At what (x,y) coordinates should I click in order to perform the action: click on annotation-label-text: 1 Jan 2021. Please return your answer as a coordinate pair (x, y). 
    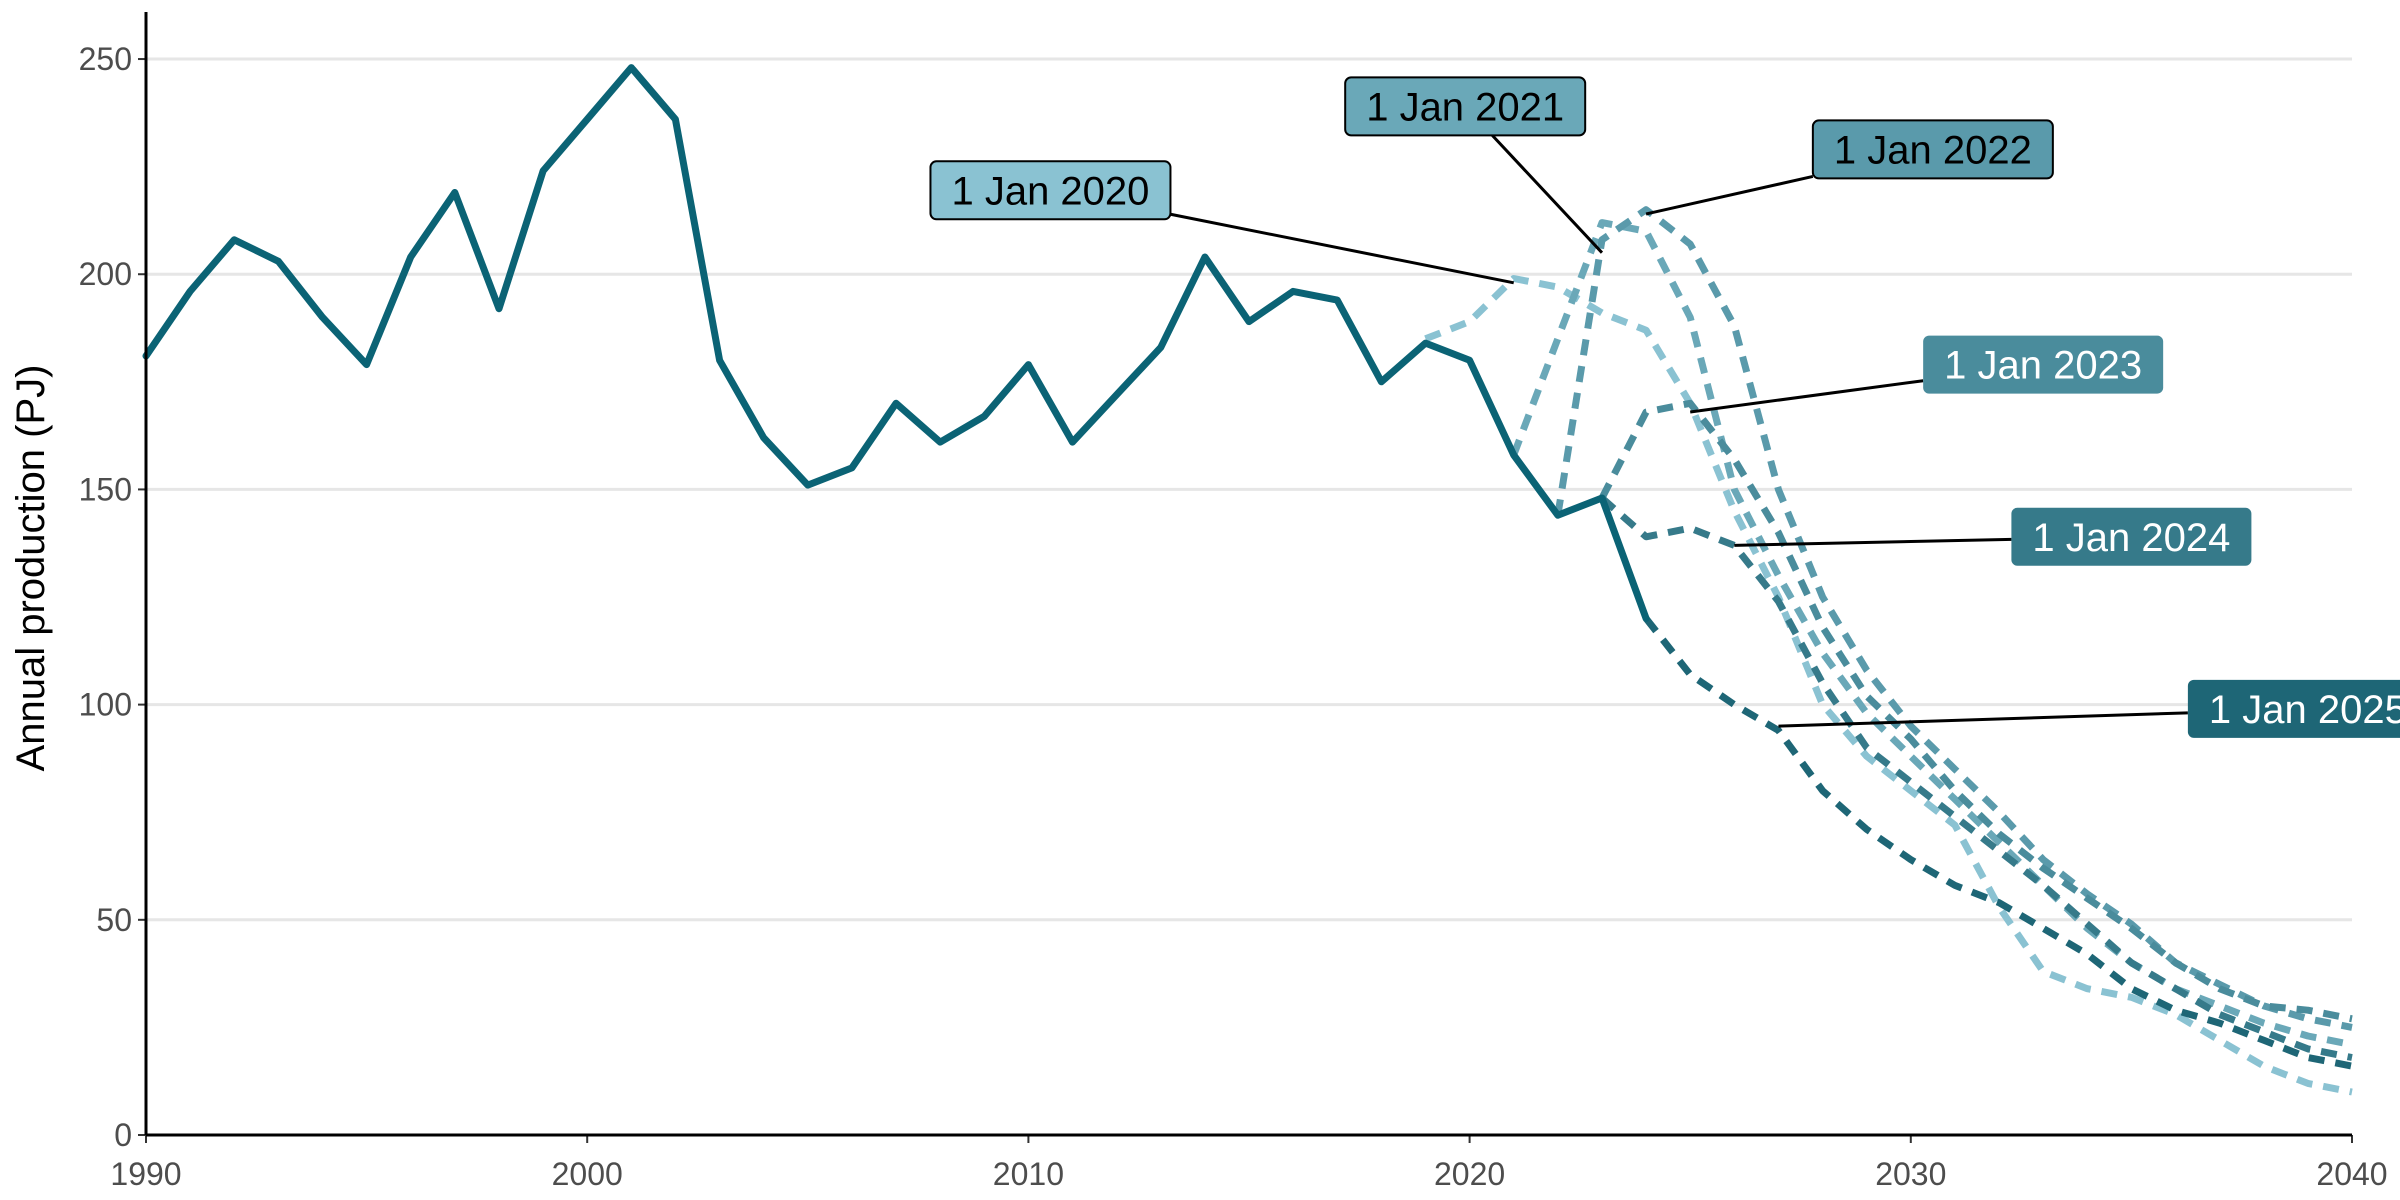
    Looking at the image, I should click on (1465, 107).